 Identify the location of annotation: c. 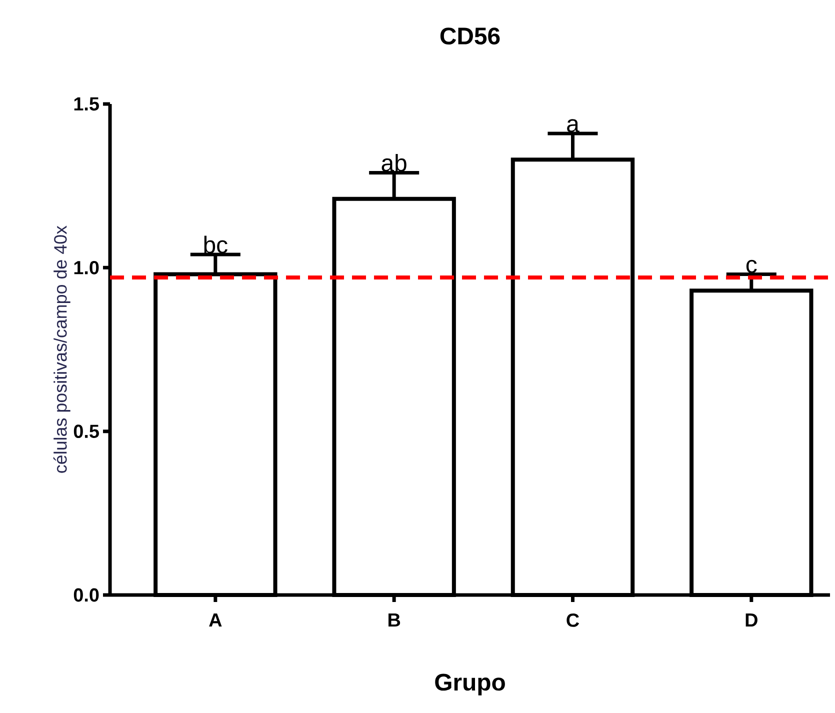
(751, 266).